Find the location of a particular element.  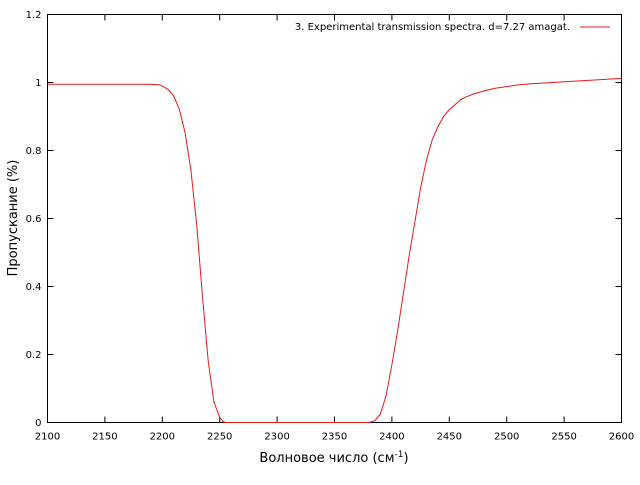

y-tick-label: 0 is located at coordinates (38, 423).